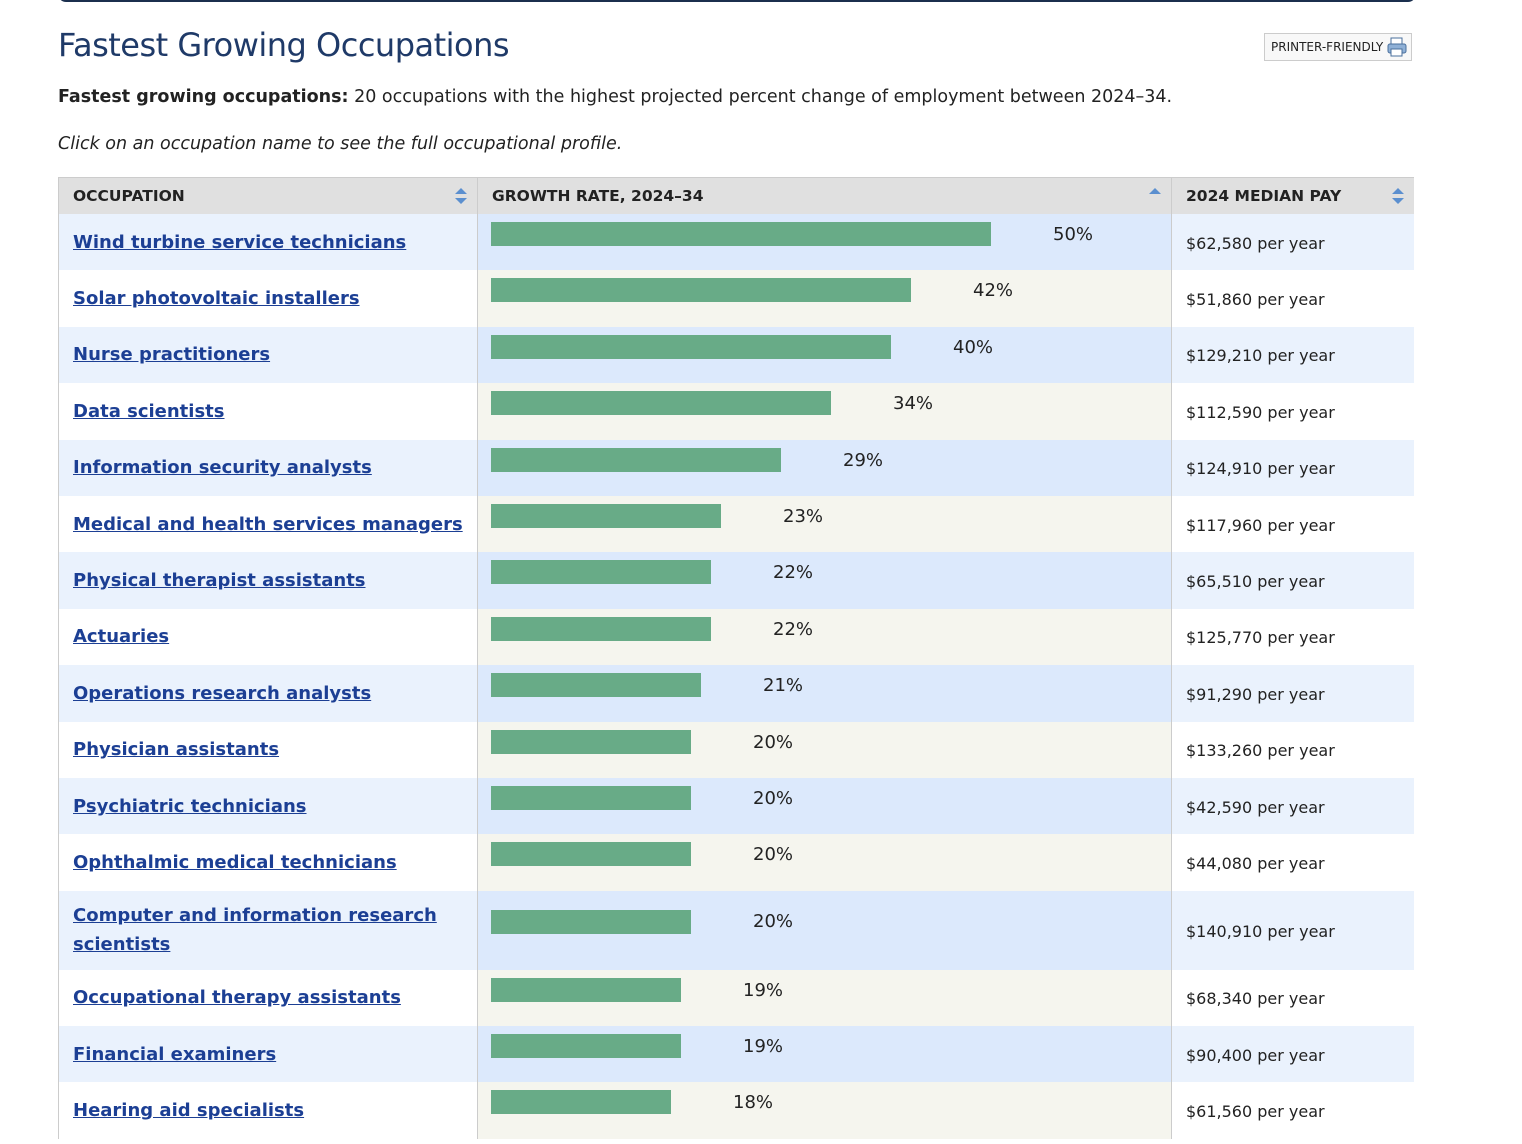 The height and width of the screenshot is (1144, 1522). I want to click on growth-label: 34%, so click(913, 404).